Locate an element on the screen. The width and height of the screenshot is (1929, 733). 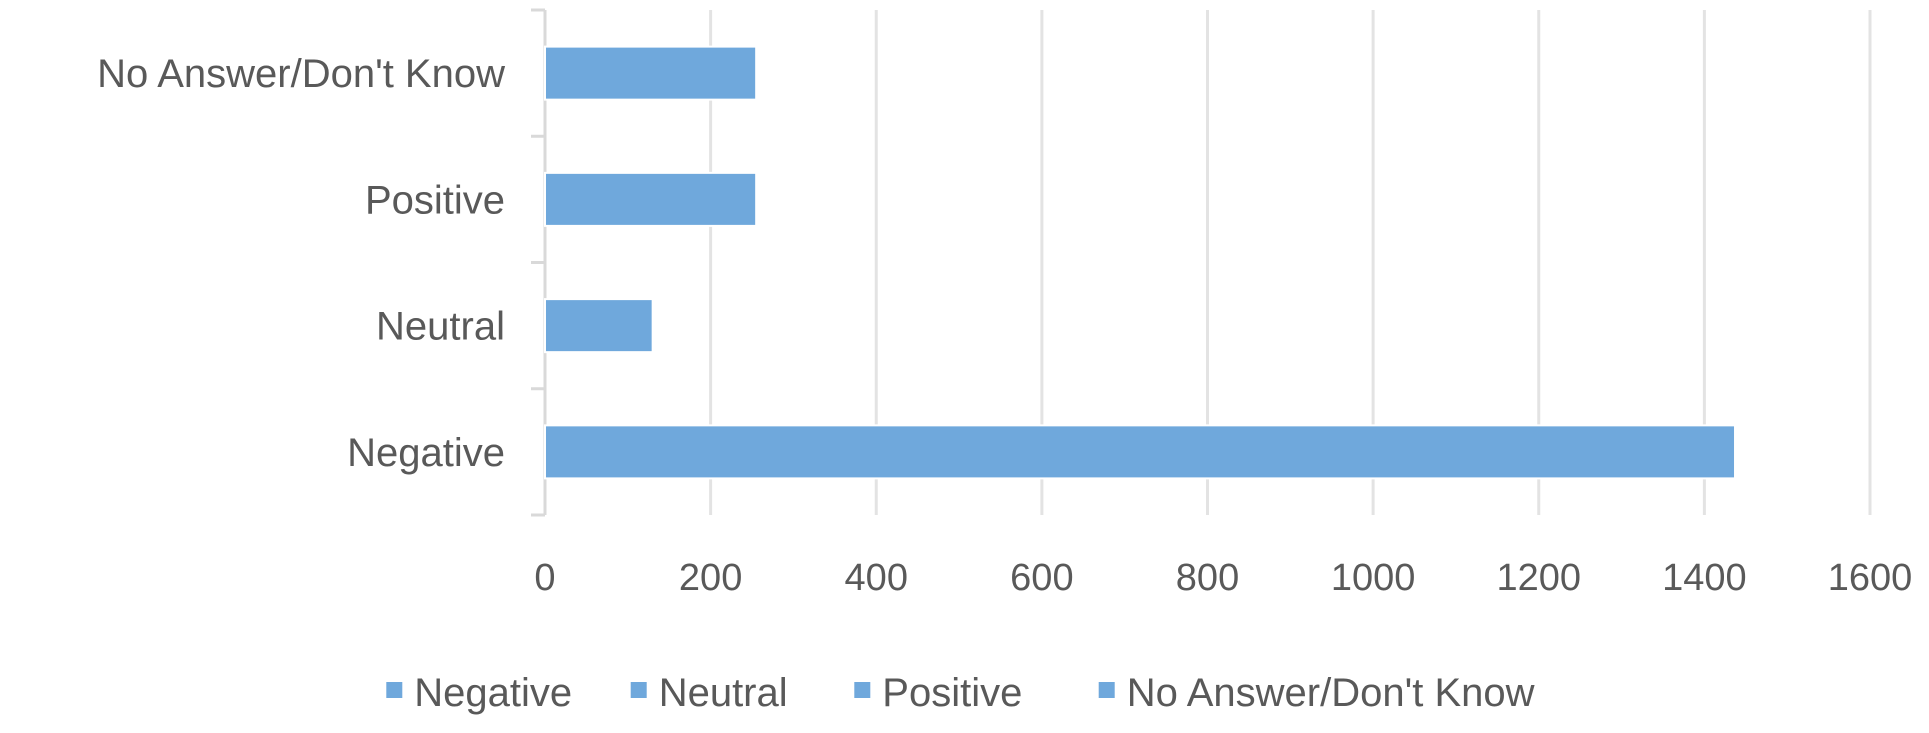
legend-label: Negative is located at coordinates (493, 693).